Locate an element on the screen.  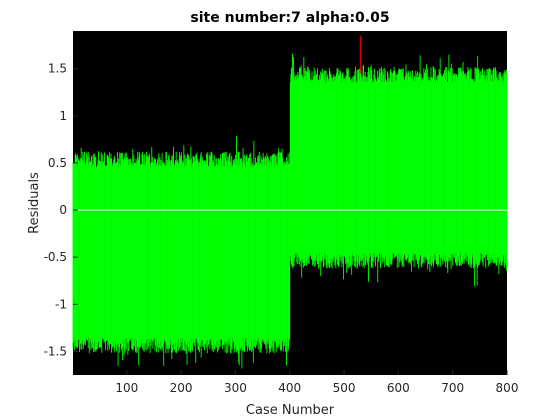
x-tick-label: 500 is located at coordinates (344, 388).